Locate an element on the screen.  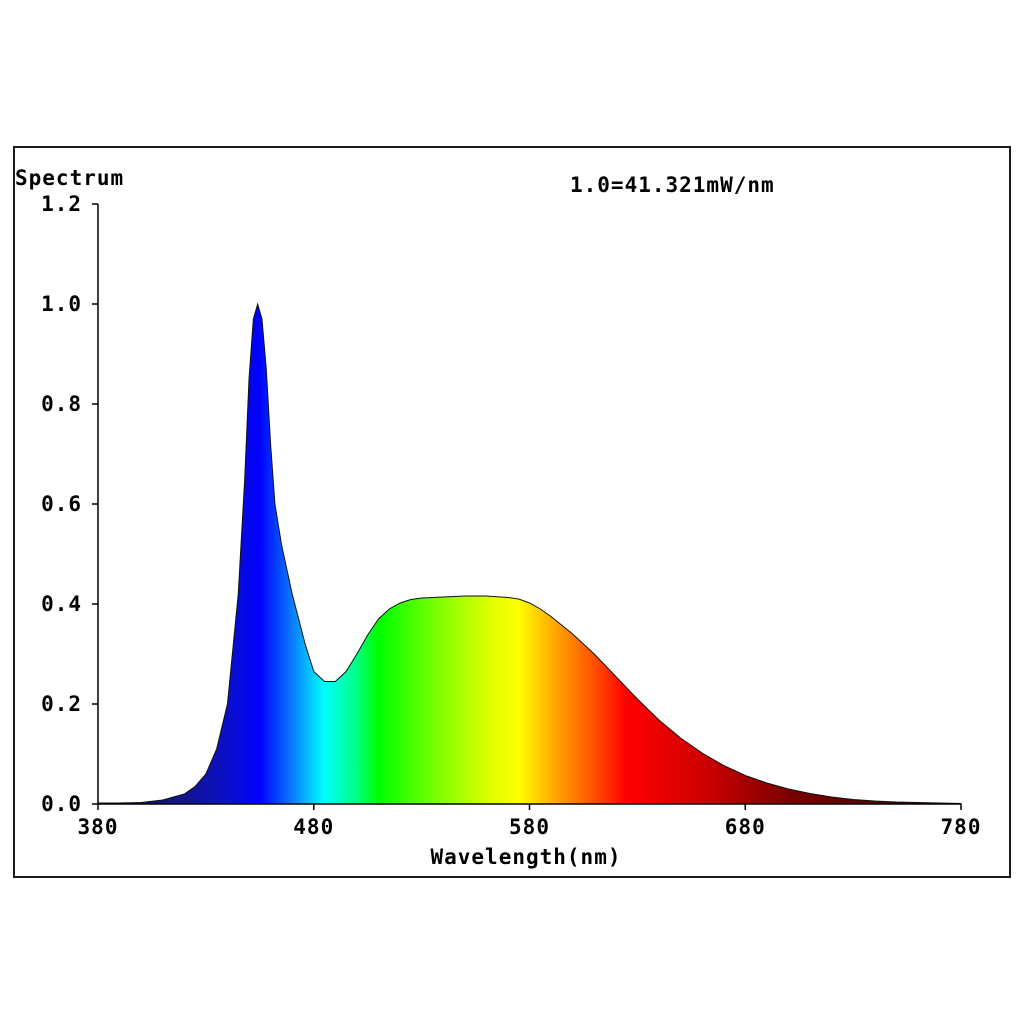
y-tick-label: 0.4 is located at coordinates (61, 604).